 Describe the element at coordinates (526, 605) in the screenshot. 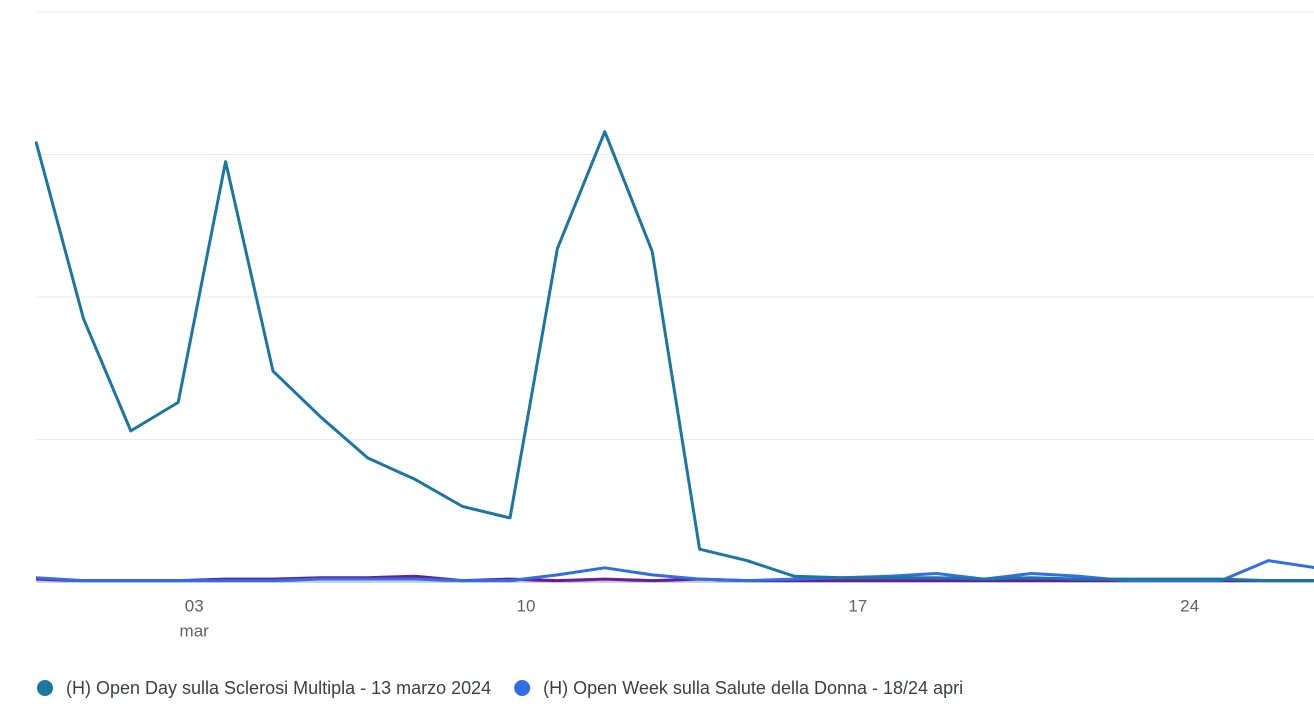

I see `x-tick-label: 10` at that location.